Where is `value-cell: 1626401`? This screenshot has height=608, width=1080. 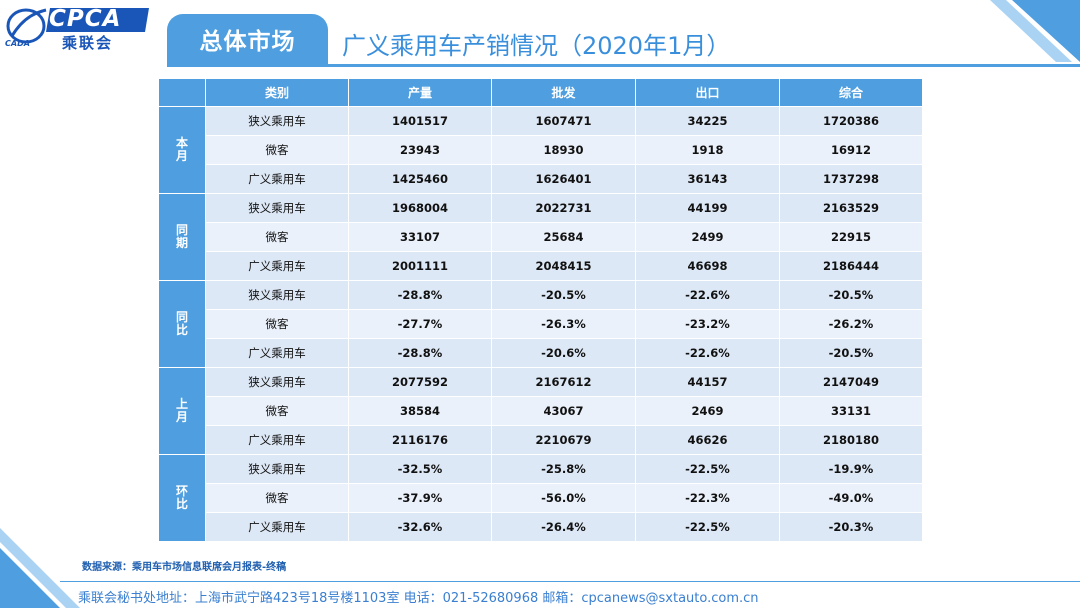 value-cell: 1626401 is located at coordinates (563, 179).